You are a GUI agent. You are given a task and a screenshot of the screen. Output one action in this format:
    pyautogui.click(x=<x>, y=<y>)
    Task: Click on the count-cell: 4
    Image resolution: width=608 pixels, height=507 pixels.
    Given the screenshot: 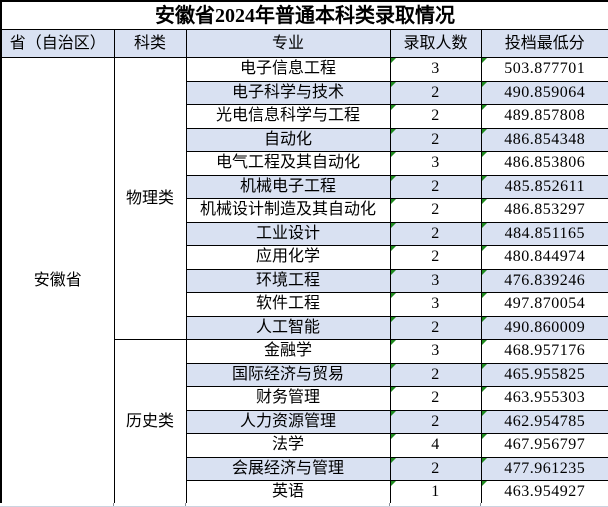 What is the action you would take?
    pyautogui.click(x=435, y=445)
    